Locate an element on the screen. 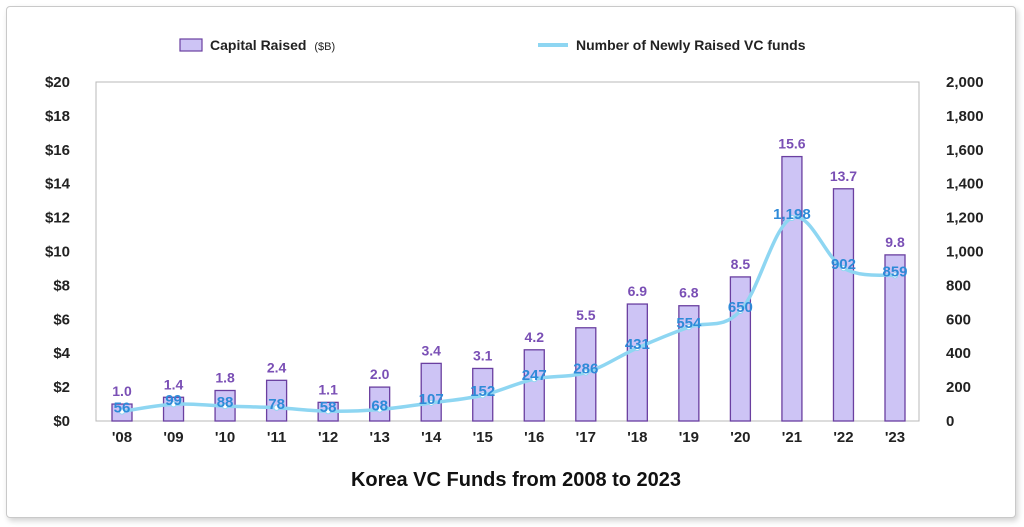 This screenshot has height=527, width=1024. line-value-label: 58 is located at coordinates (328, 407).